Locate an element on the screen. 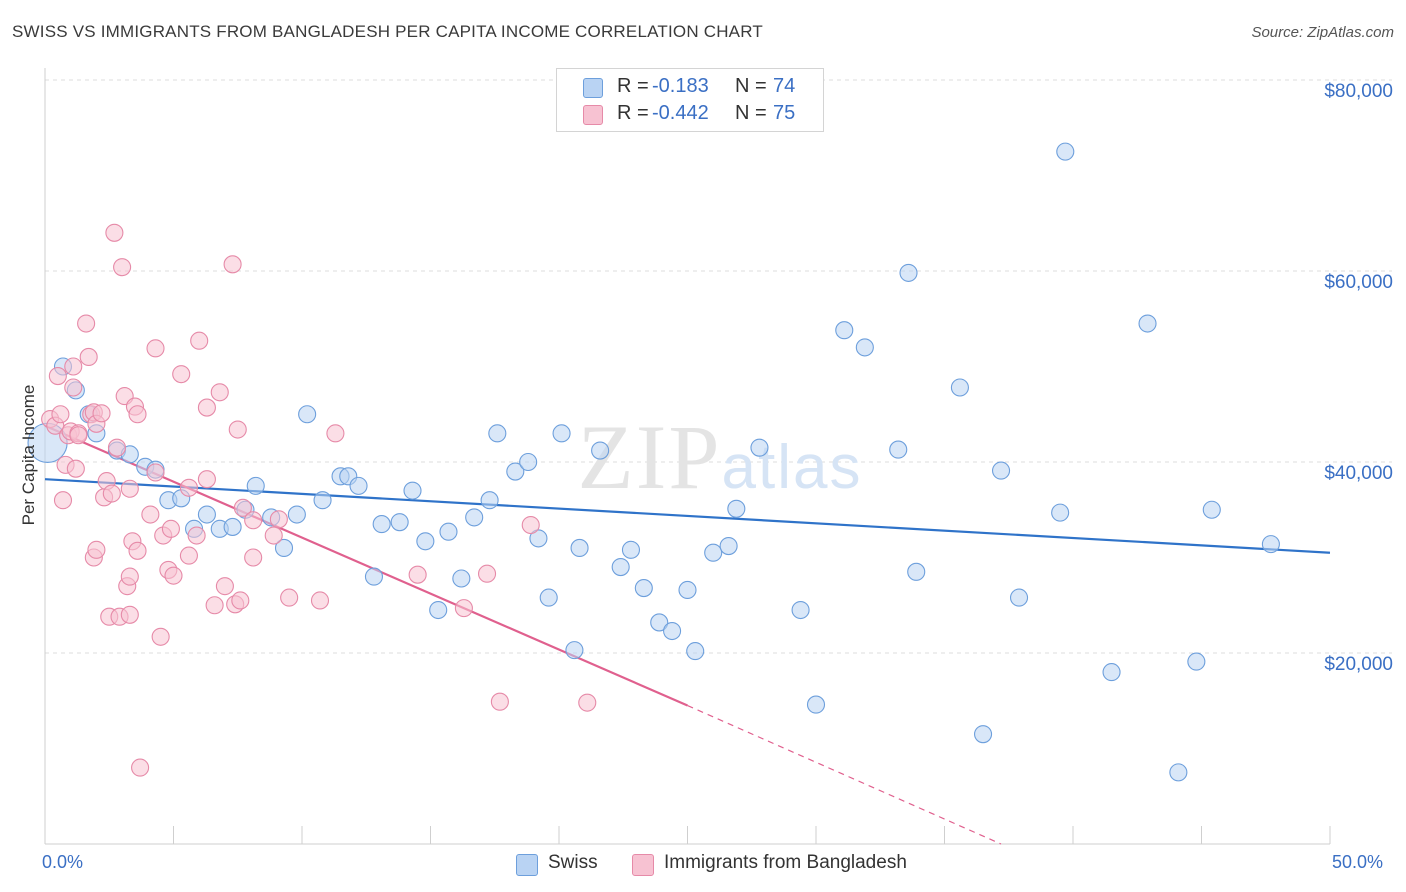 This screenshot has height=892, width=1406. legend-row-bangladesh: R = -0.442 N = 75 is located at coordinates (690, 115).